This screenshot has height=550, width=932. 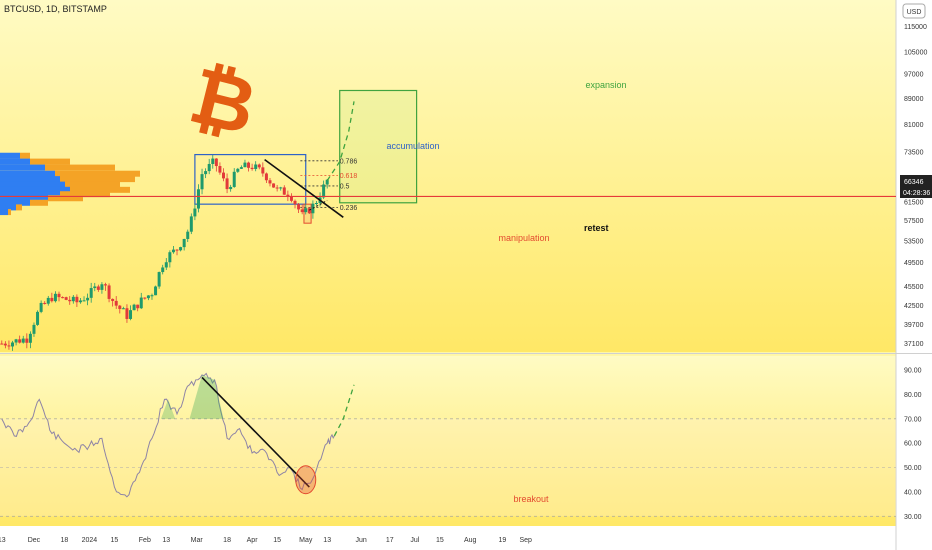 What do you see at coordinates (914, 11) in the screenshot?
I see `currency-button` at bounding box center [914, 11].